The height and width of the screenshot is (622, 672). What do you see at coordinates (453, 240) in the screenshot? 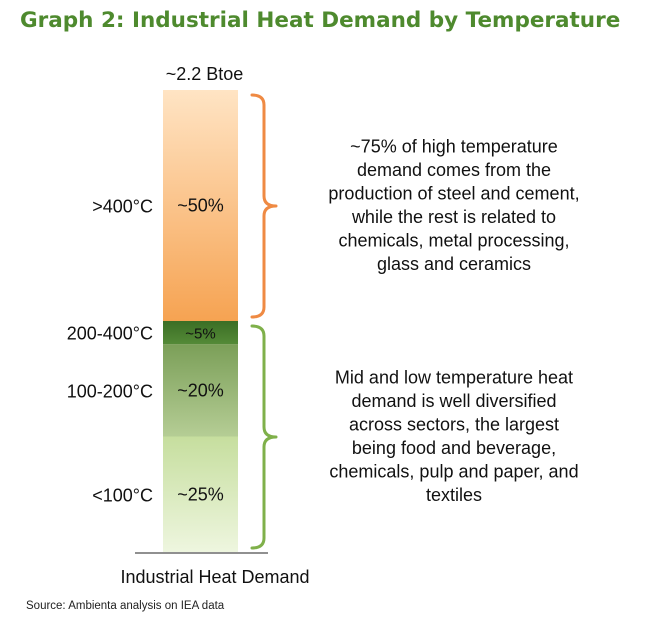
I see `high-annotation-line: chemicals, metal processing,` at bounding box center [453, 240].